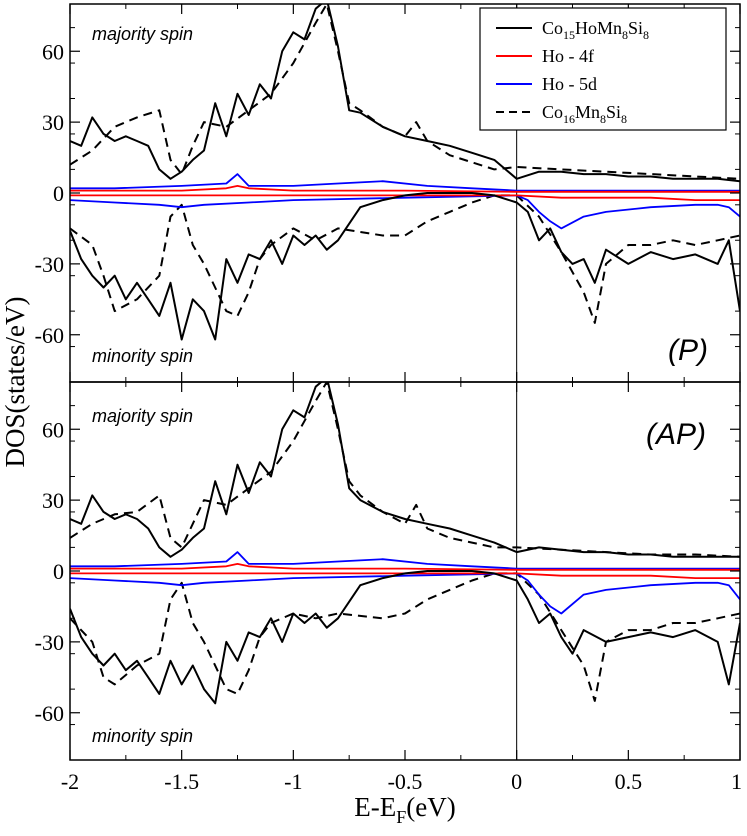  I want to click on legend-label-ho4f: Ho - 4f, so click(568, 56).